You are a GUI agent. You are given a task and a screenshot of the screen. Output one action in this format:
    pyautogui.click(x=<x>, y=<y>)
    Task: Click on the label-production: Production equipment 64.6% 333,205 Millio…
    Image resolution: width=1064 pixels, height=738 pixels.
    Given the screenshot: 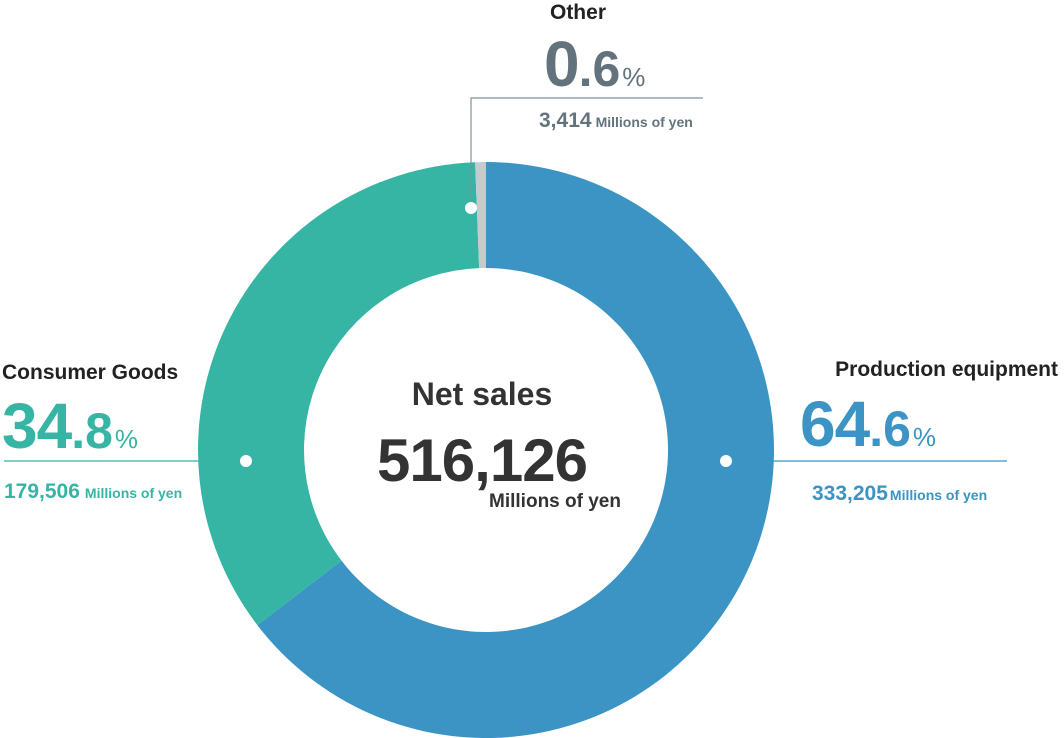 What is the action you would take?
    pyautogui.click(x=929, y=431)
    